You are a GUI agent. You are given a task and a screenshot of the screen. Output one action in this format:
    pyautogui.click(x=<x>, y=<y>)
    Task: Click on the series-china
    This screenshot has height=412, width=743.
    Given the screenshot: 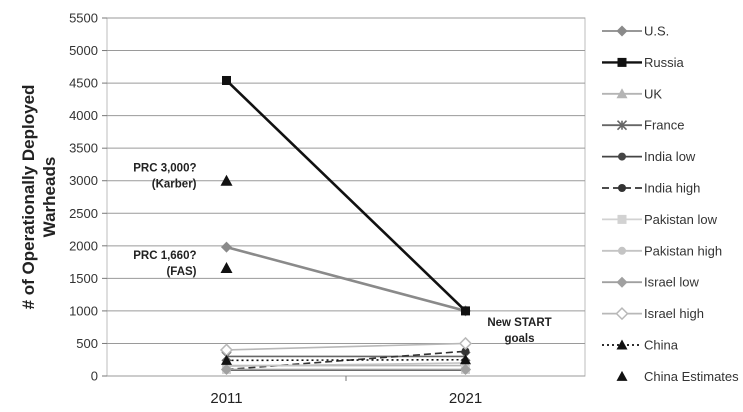 What is the action you would take?
    pyautogui.click(x=346, y=359)
    